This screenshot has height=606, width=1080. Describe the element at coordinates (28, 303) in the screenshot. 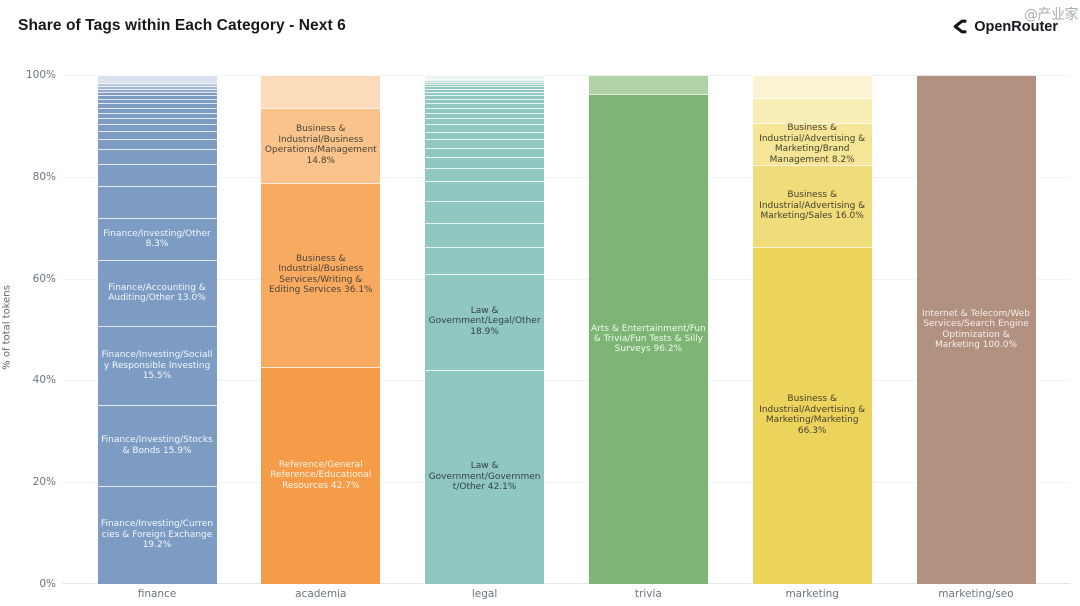

I see `y-axis-ticks: 0% 20% 40% 60% 80% 100%` at that location.